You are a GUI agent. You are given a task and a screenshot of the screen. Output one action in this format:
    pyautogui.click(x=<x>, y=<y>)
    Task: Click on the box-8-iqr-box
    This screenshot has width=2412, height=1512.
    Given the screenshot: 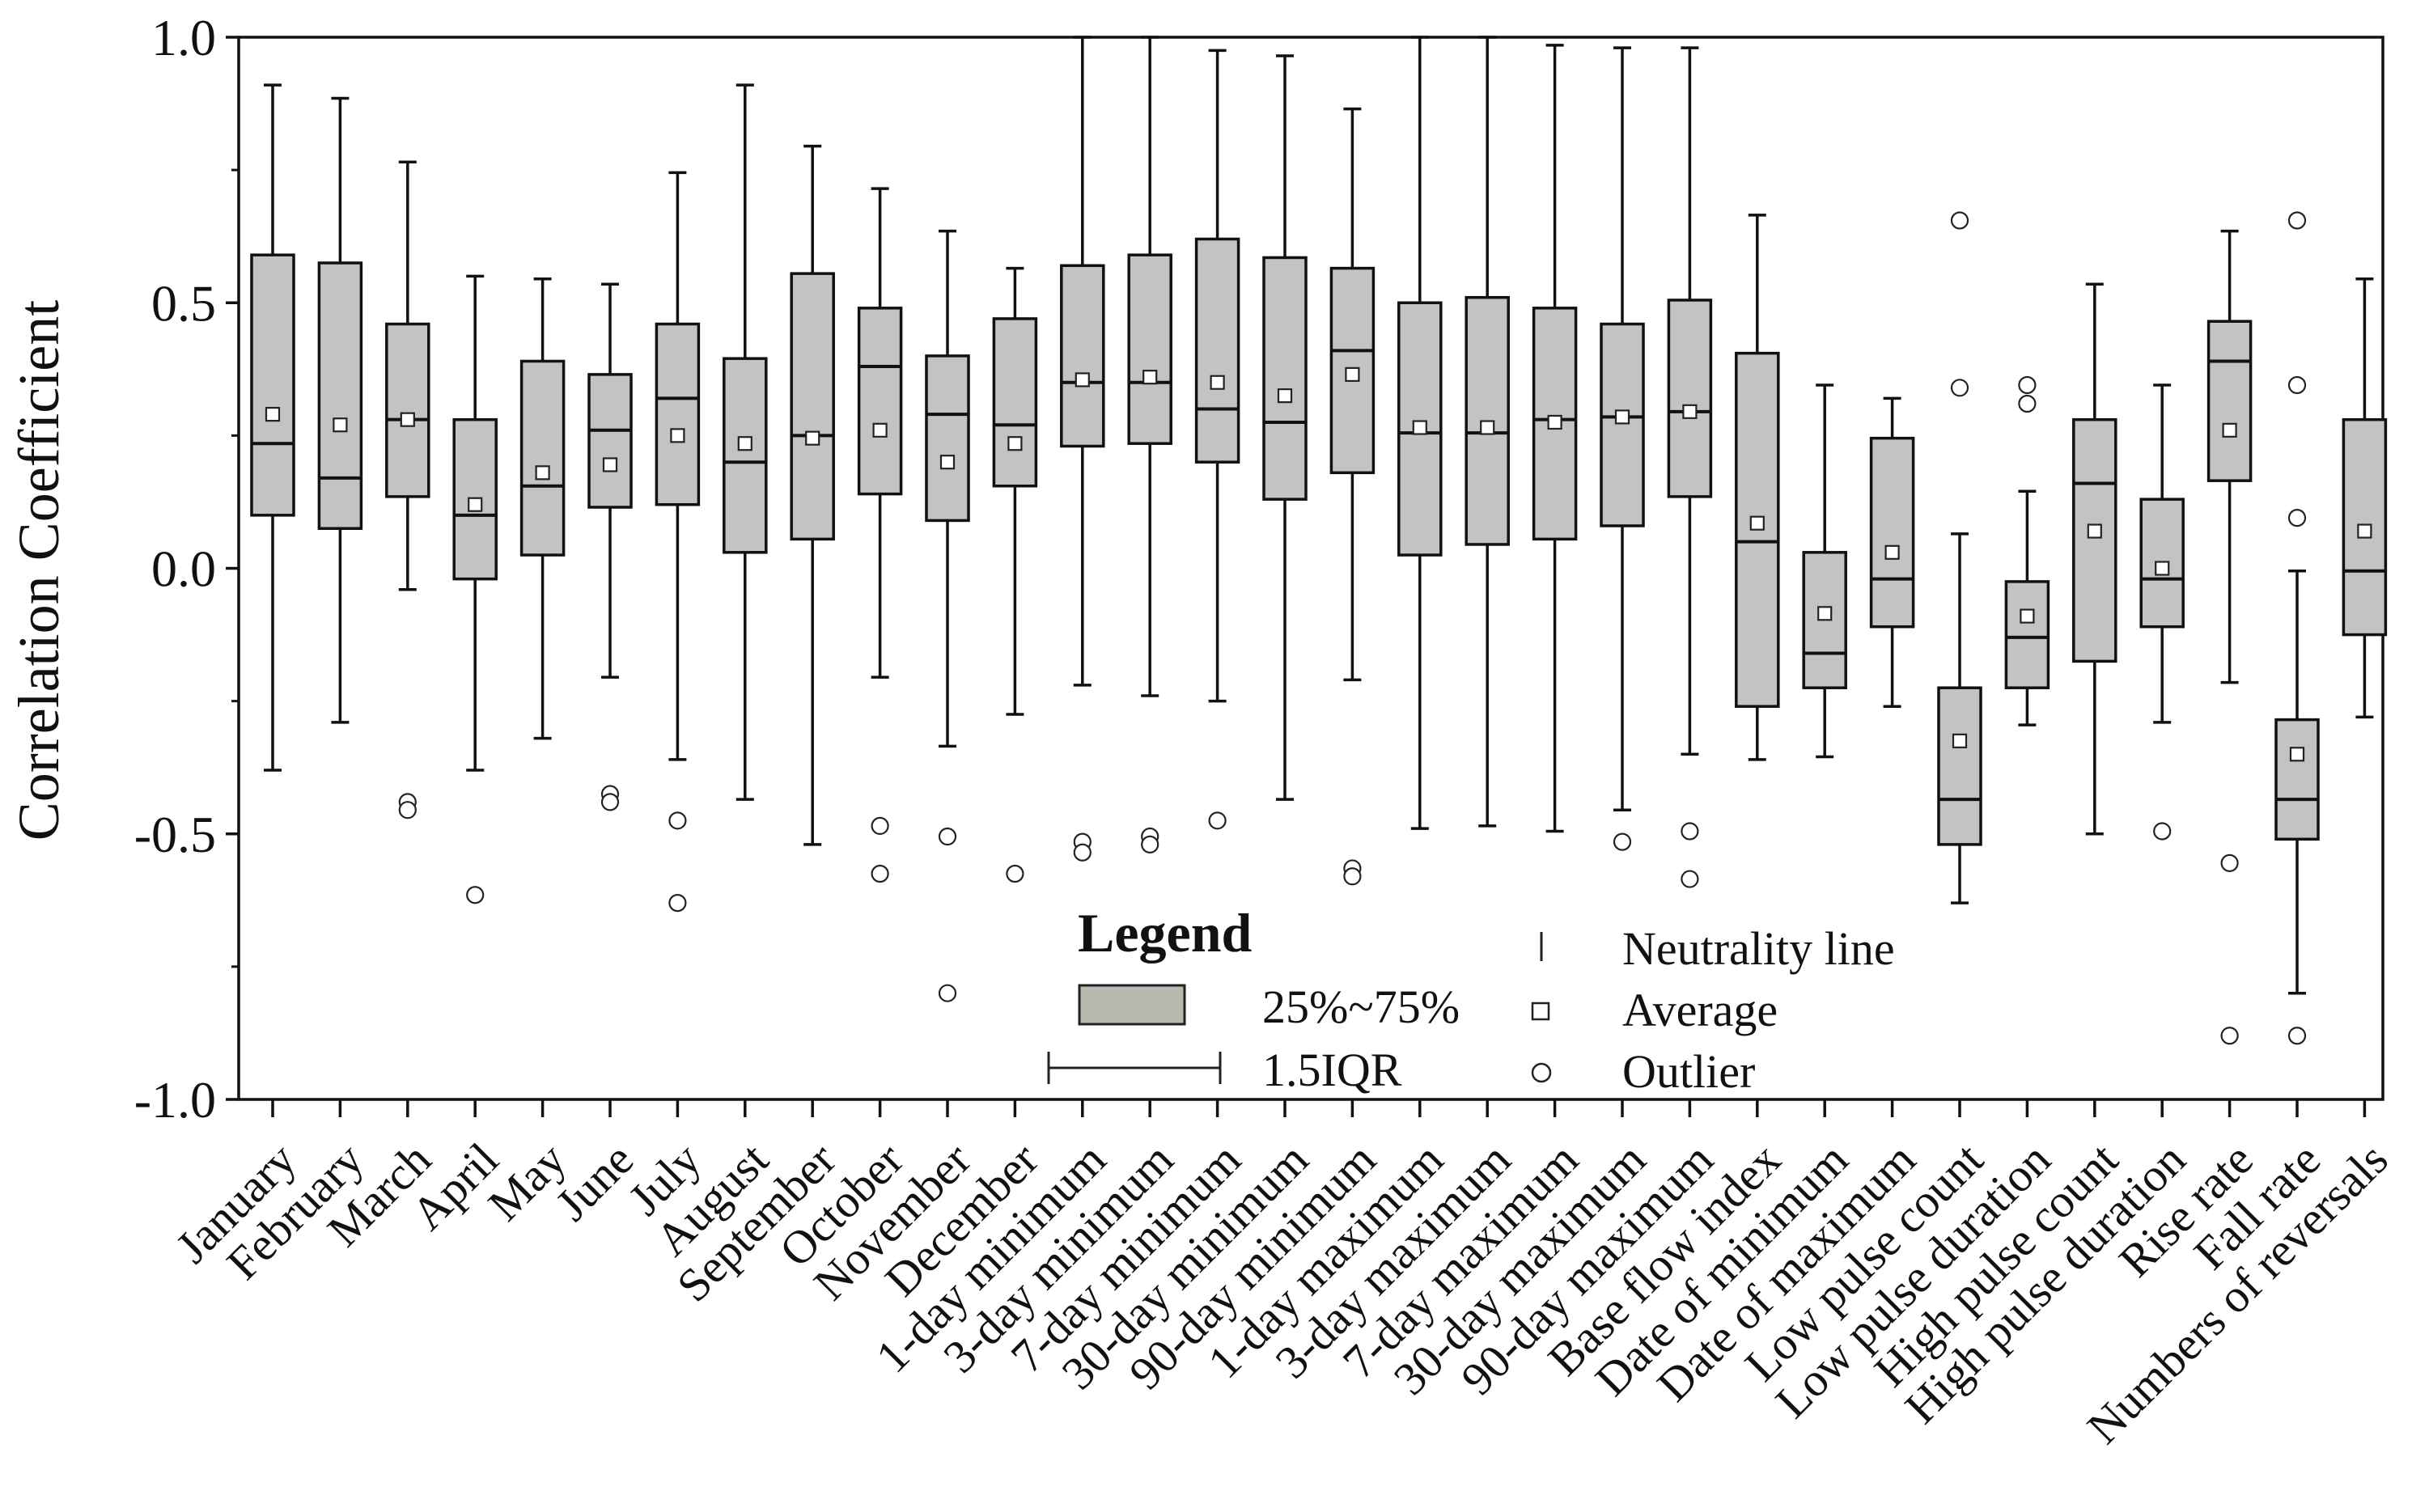 What is the action you would take?
    pyautogui.click(x=745, y=455)
    